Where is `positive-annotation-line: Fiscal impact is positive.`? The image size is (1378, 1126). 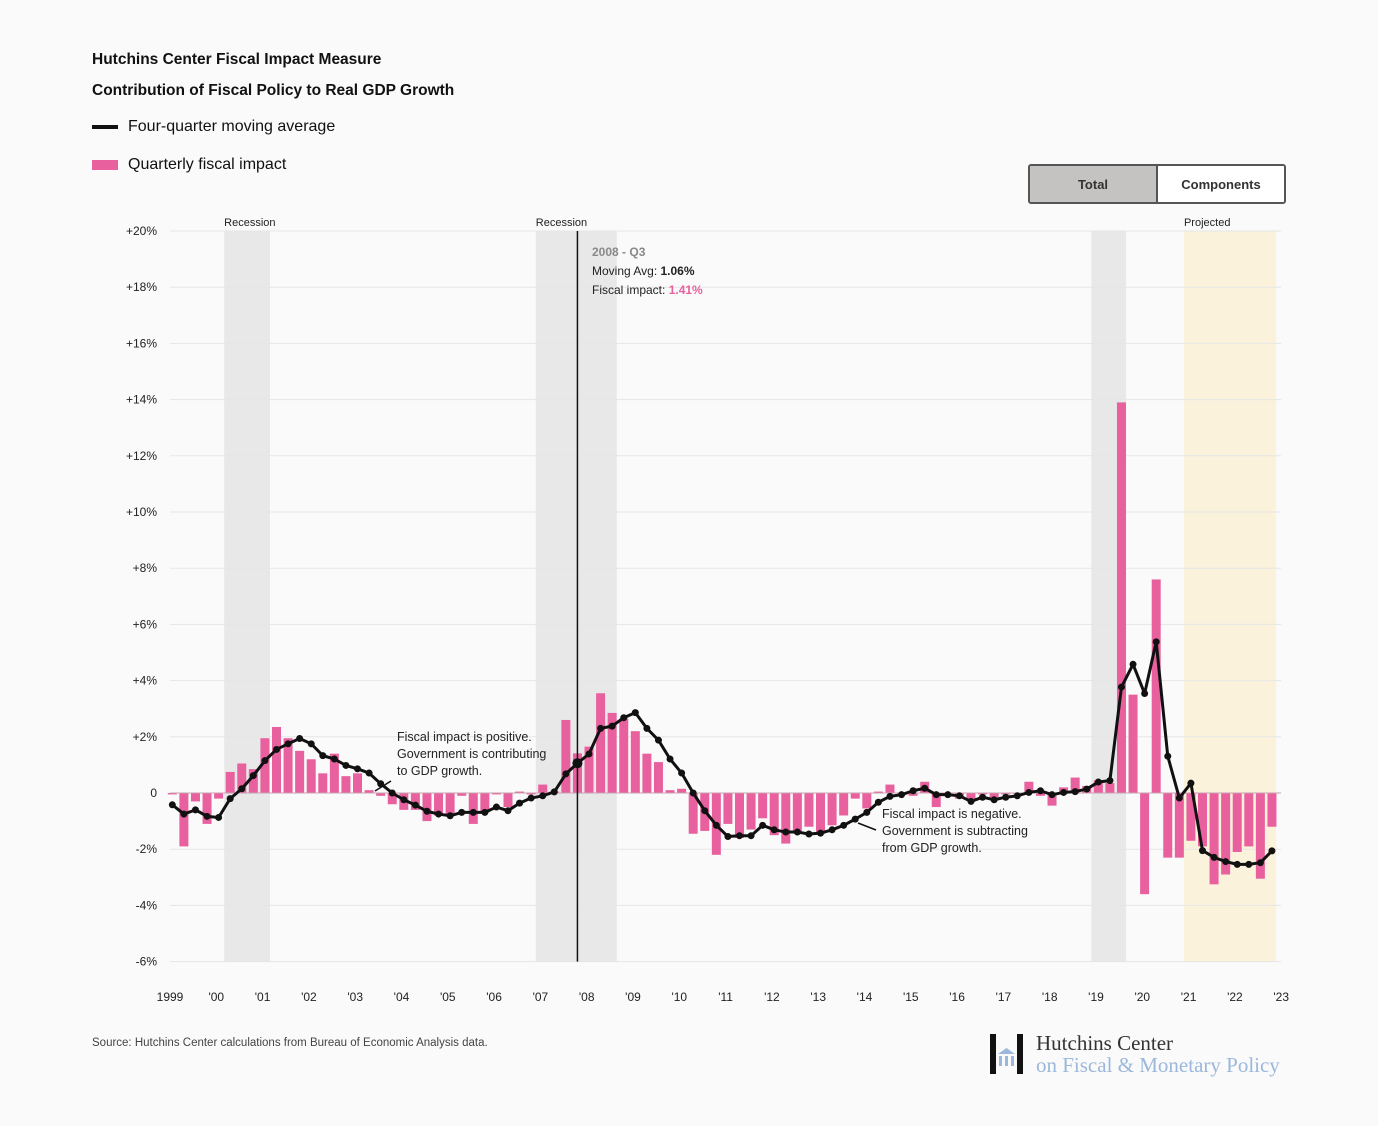
positive-annotation-line: Fiscal impact is positive. is located at coordinates (464, 737).